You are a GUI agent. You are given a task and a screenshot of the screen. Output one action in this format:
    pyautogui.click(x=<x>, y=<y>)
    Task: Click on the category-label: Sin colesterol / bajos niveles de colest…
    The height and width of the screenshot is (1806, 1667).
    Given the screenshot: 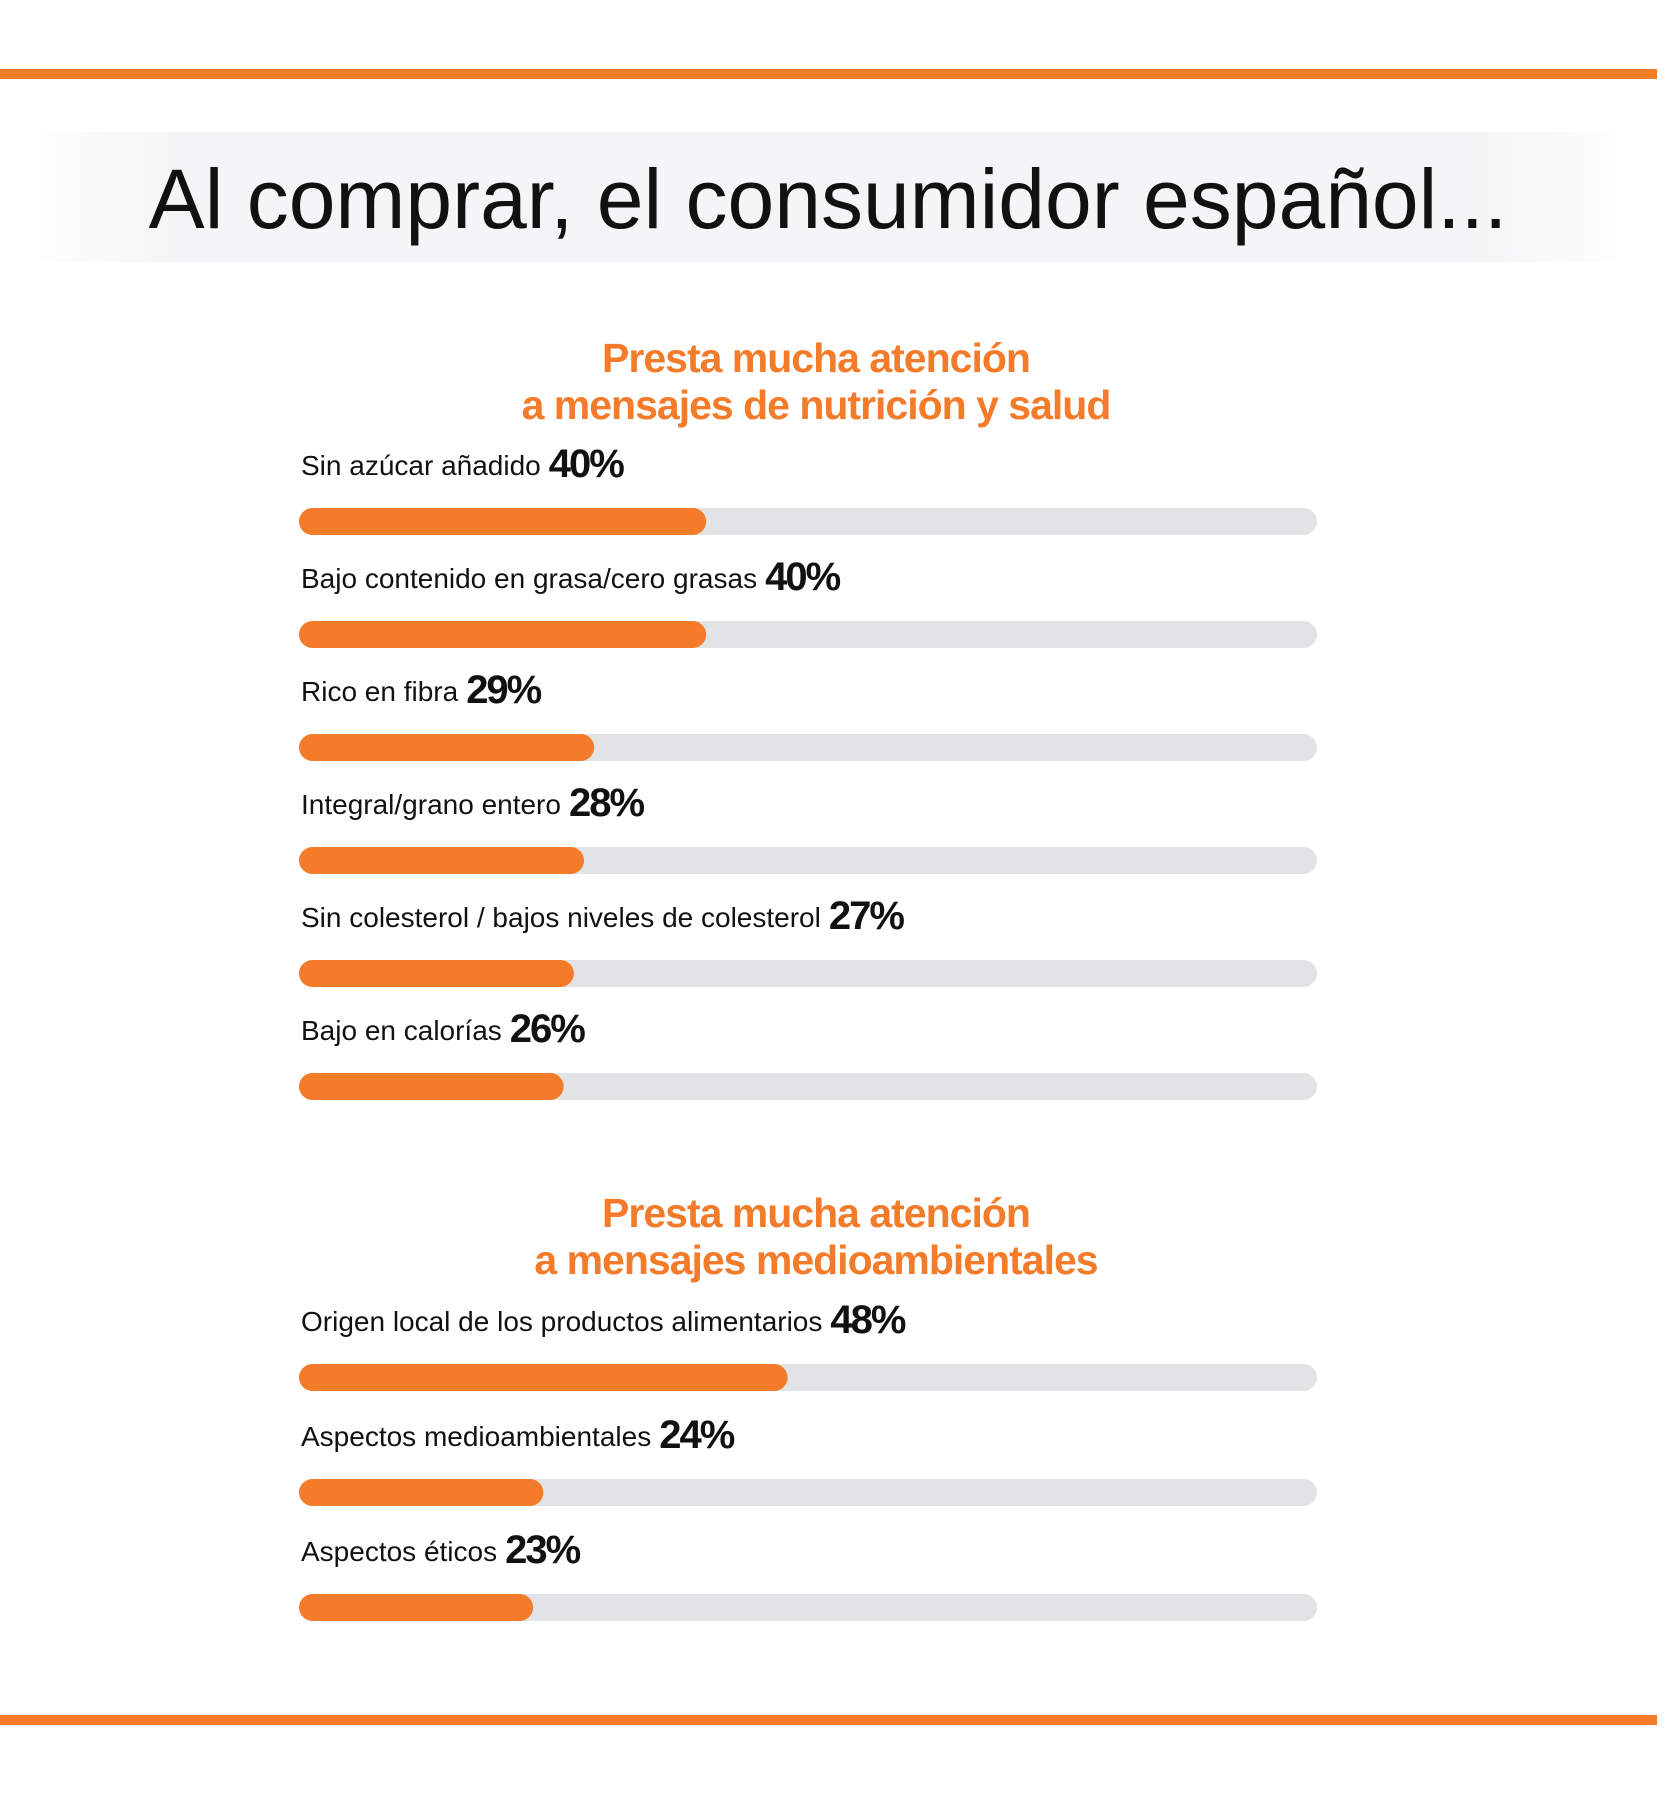 What is the action you would take?
    pyautogui.click(x=561, y=917)
    